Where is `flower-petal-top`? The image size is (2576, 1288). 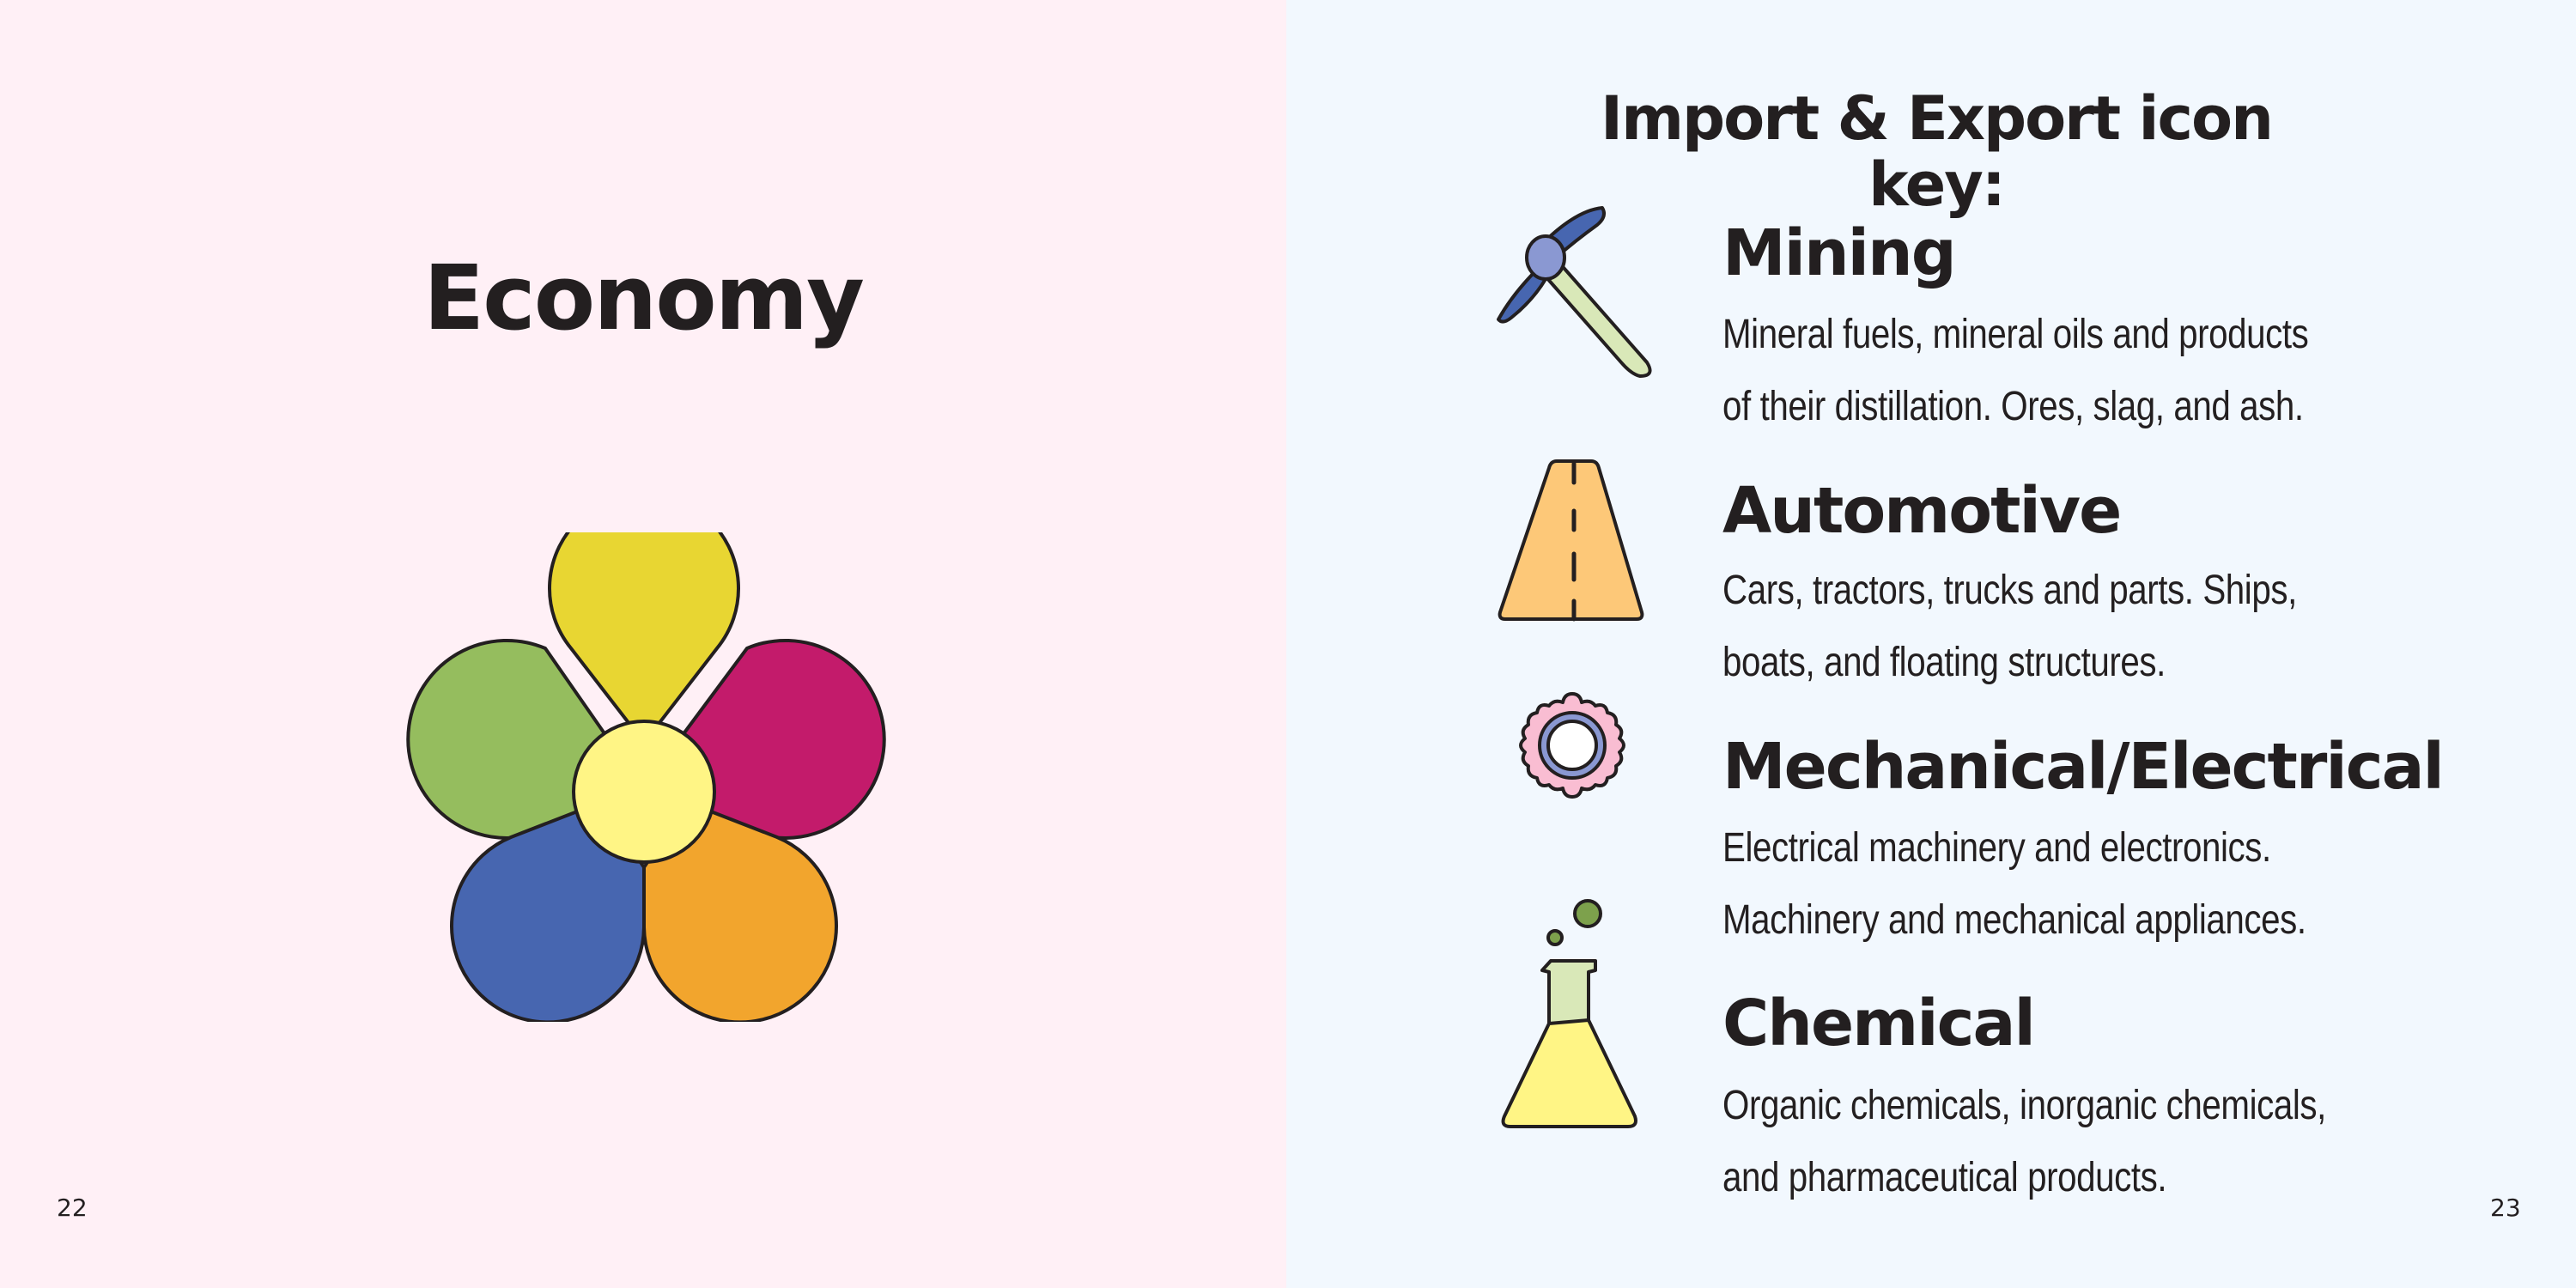 flower-petal-top is located at coordinates (644, 638).